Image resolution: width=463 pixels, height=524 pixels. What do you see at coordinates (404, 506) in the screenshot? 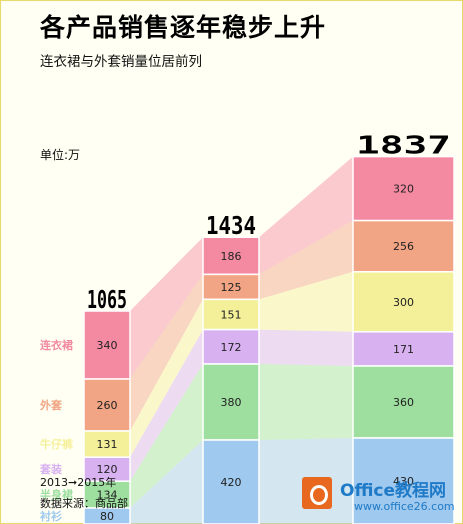
I see `logo-url: www.office26.com` at bounding box center [404, 506].